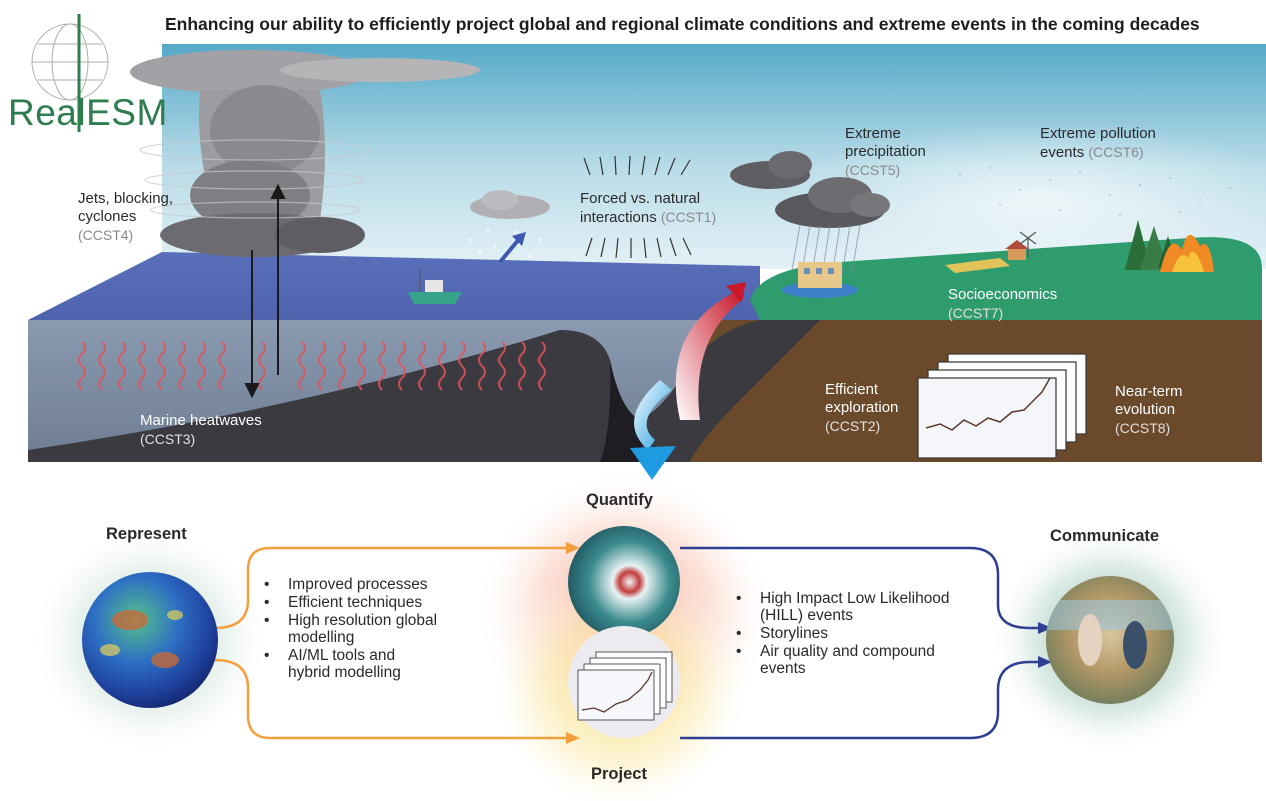  I want to click on label-marine-heatwaves: Marine heatwaves (CCST3), so click(201, 429).